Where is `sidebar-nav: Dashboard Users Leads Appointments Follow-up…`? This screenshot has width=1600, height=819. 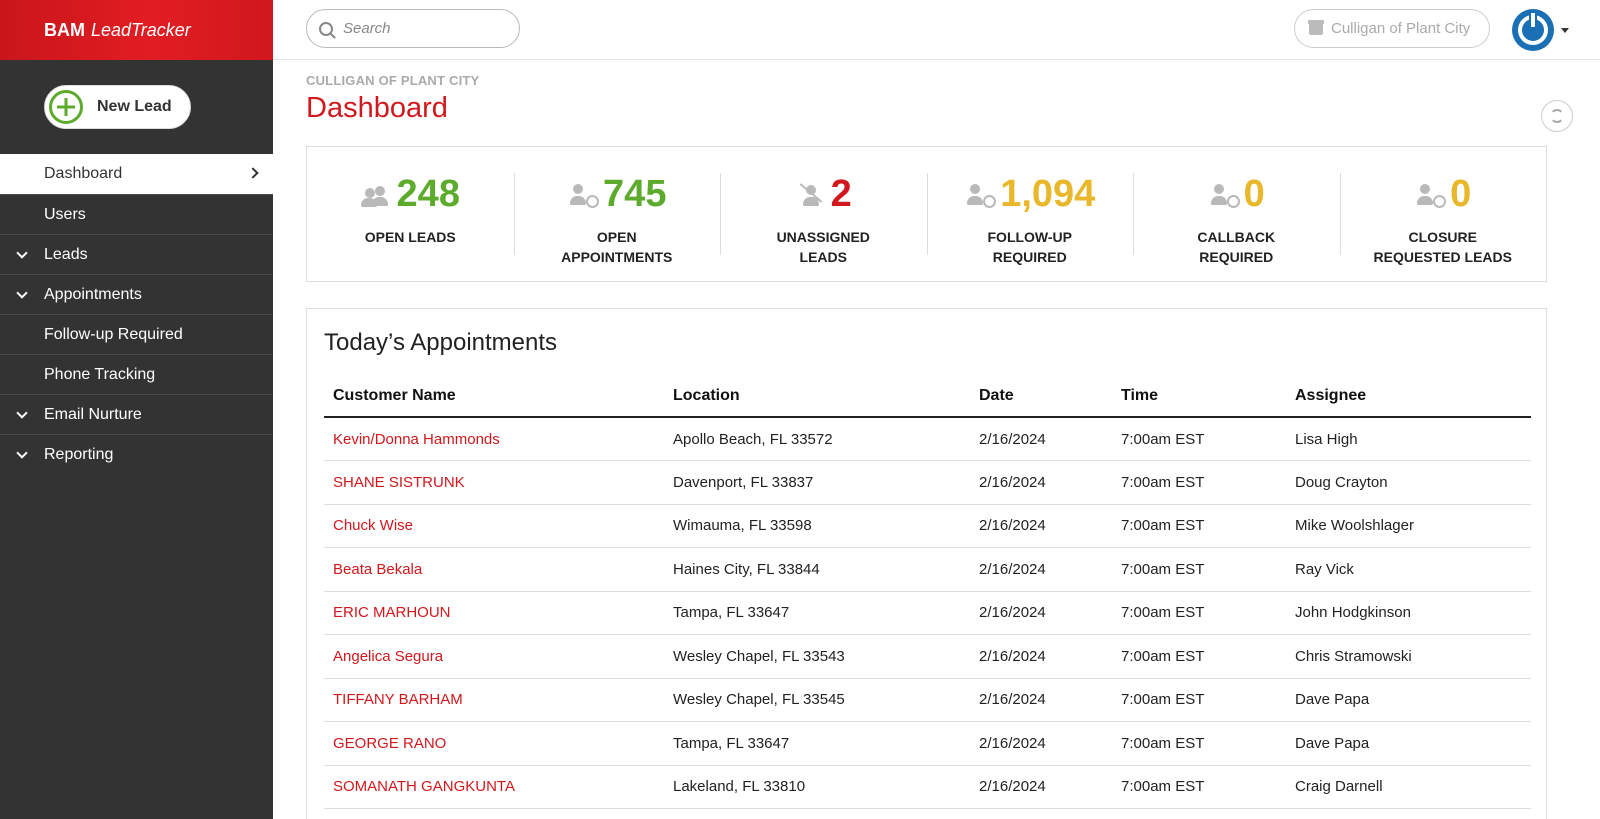
sidebar-nav: Dashboard Users Leads Appointments Follow-up… is located at coordinates (136, 314).